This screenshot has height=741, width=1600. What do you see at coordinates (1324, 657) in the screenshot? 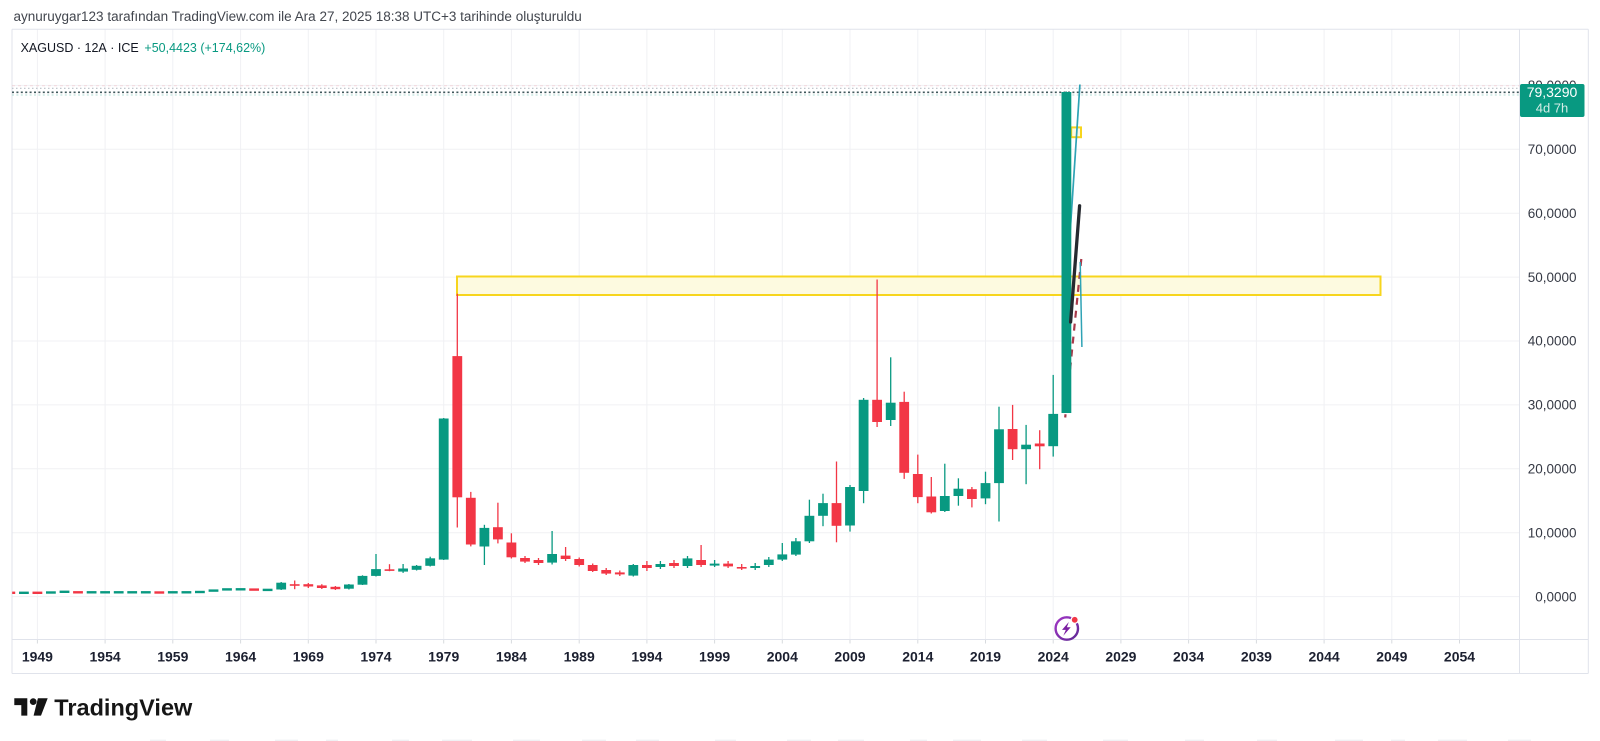
I see `svg-text: 2044` at bounding box center [1324, 657].